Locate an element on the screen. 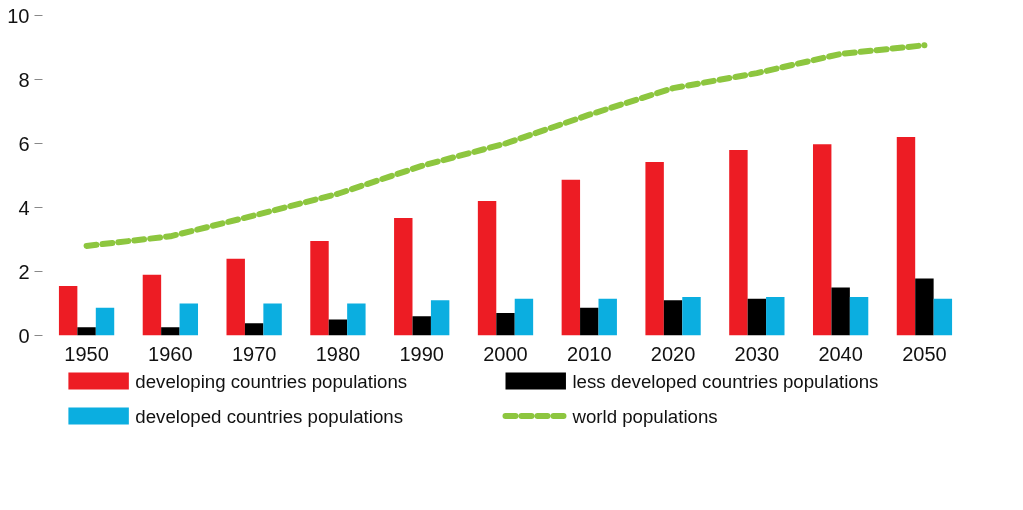 The height and width of the screenshot is (510, 1023). x-tick-label: 2050 is located at coordinates (924, 353).